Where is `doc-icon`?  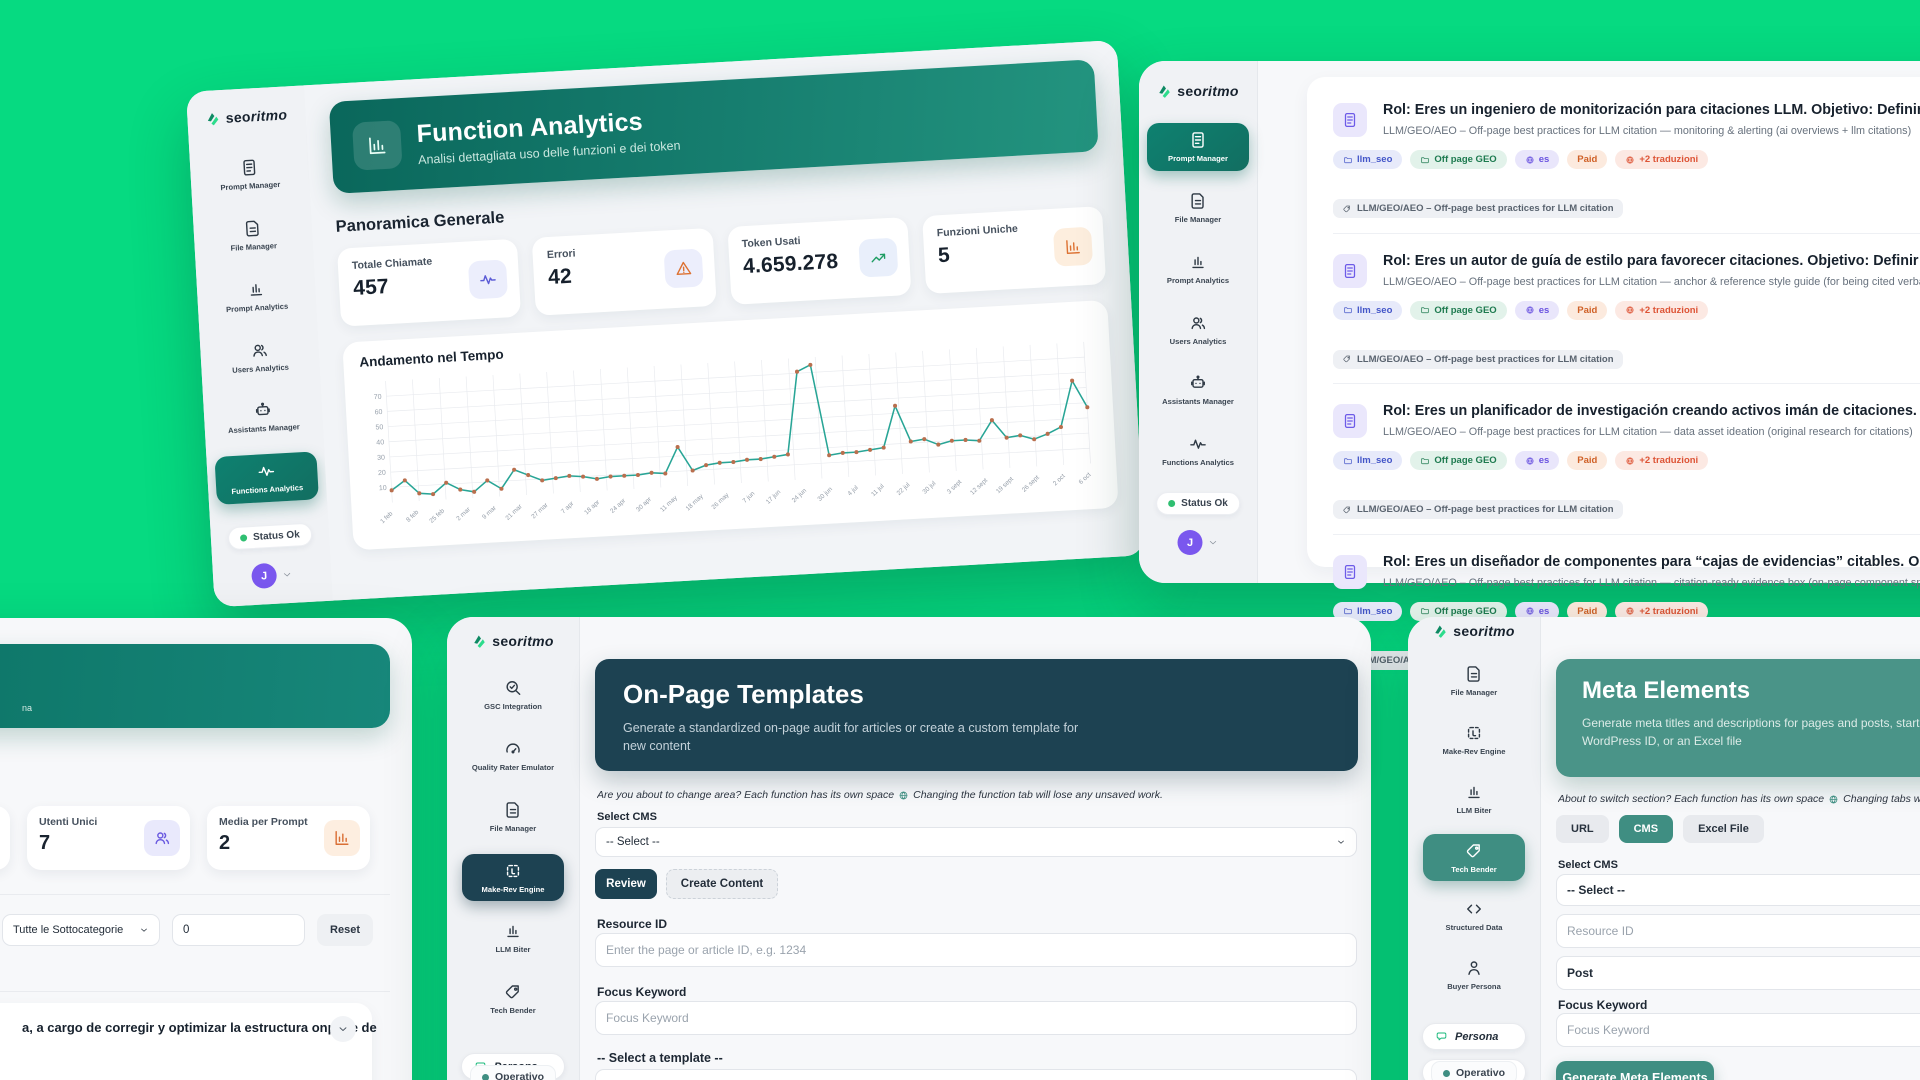
doc-icon is located at coordinates (249, 167).